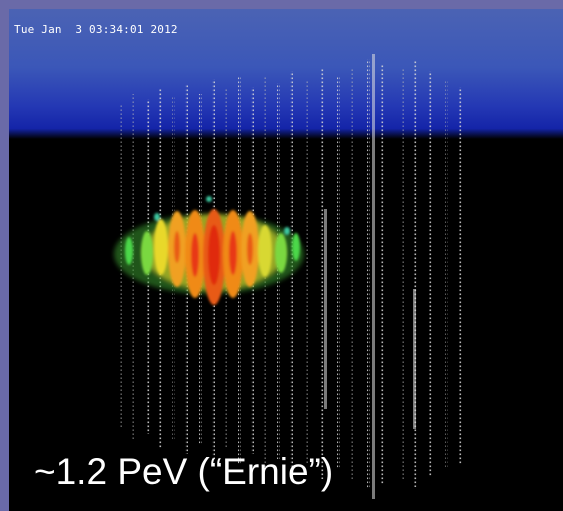  What do you see at coordinates (209, 250) in the screenshot?
I see `light-deposit-cluster` at bounding box center [209, 250].